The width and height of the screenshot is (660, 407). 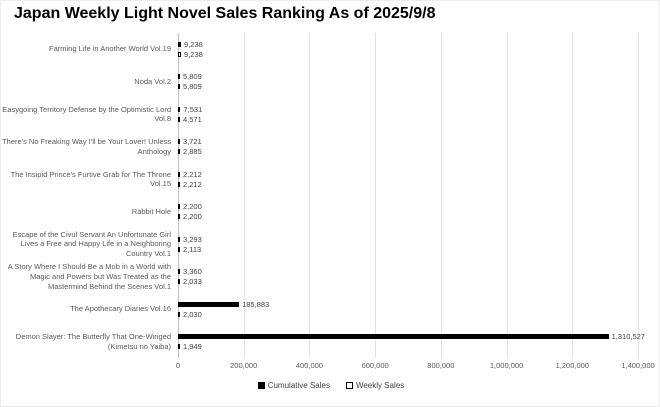 I want to click on value-label: 2,113, so click(x=192, y=249).